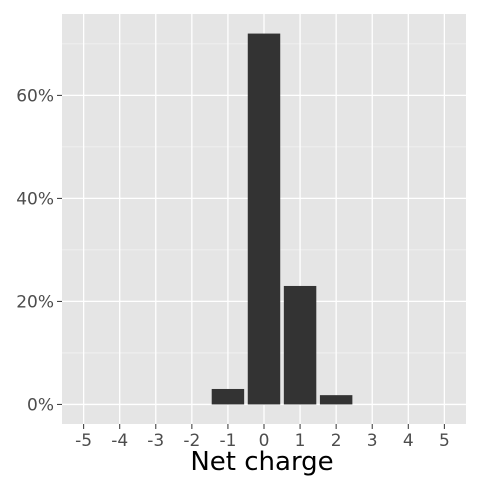 The width and height of the screenshot is (480, 480). What do you see at coordinates (35, 250) in the screenshot?
I see `y-axis-tick-labels: 0% 20% 40% 60%` at bounding box center [35, 250].